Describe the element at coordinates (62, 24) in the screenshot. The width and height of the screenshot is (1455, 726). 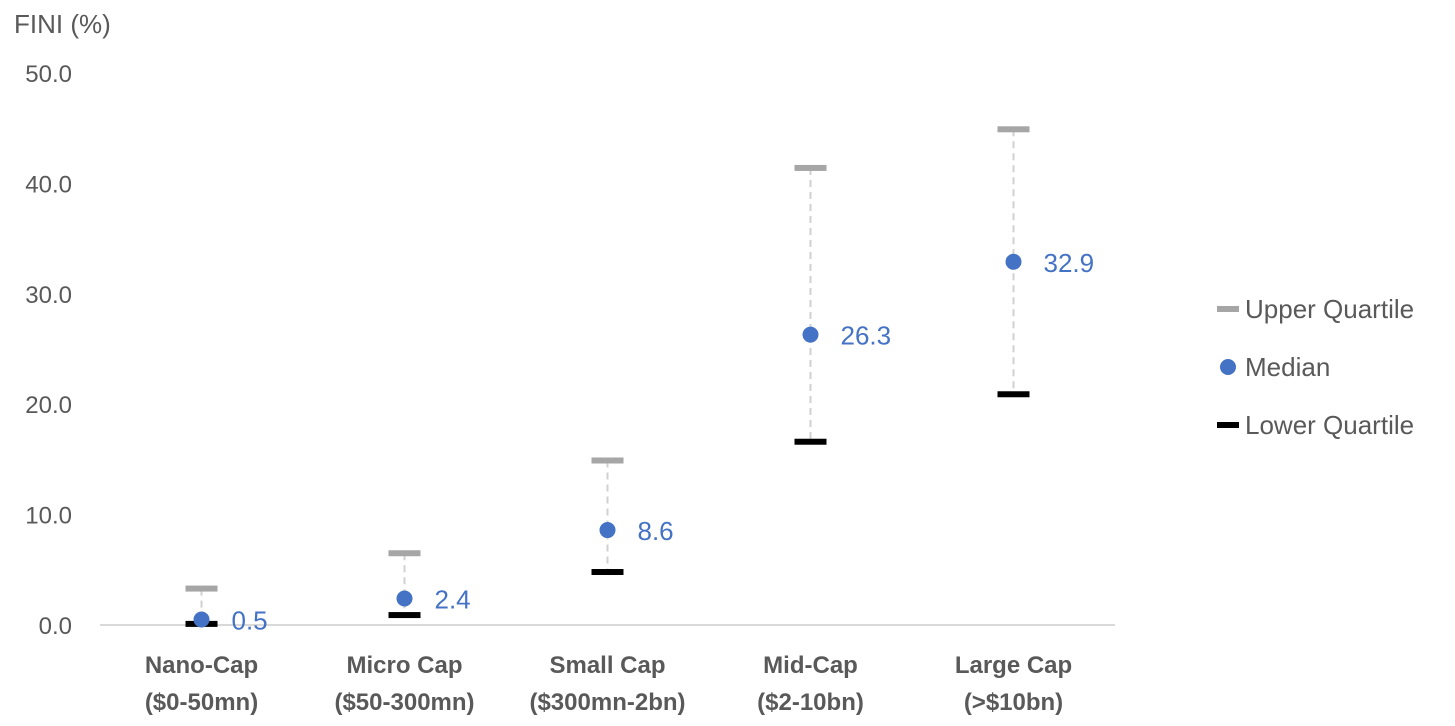
I see `y-axis-title: FINI (%)` at that location.